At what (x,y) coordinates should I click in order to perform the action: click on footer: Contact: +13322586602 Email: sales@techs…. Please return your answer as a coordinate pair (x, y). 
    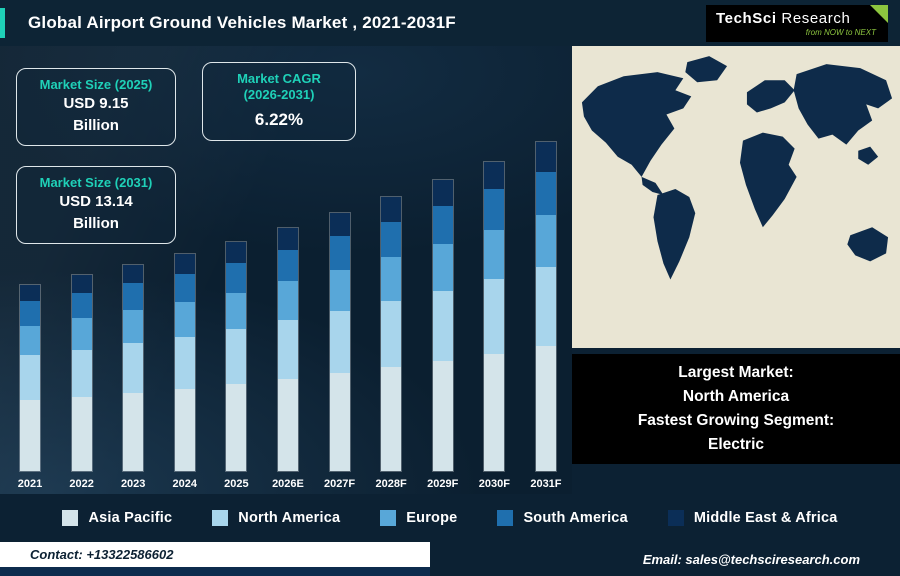
    Looking at the image, I should click on (450, 559).